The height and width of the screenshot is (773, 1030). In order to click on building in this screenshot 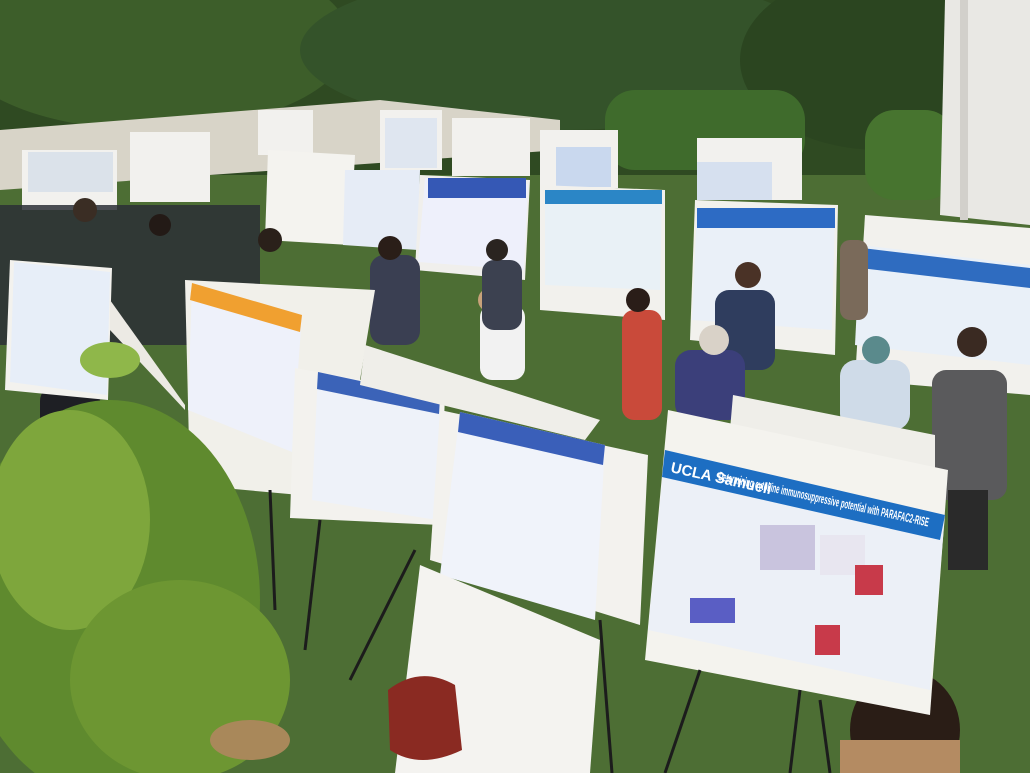, I will do `click(985, 112)`.